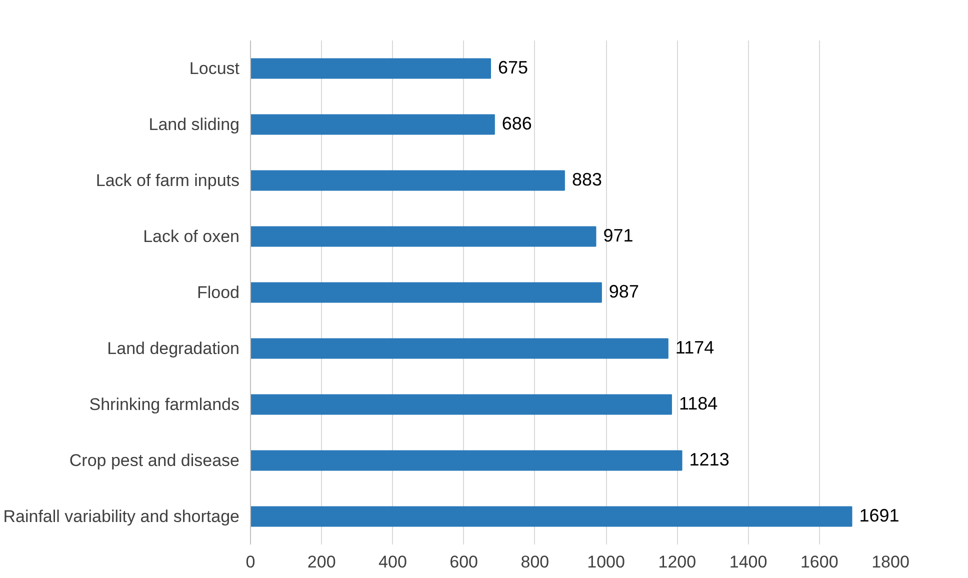 The width and height of the screenshot is (968, 578). What do you see at coordinates (173, 348) in the screenshot?
I see `y-tick-label: Land degradation` at bounding box center [173, 348].